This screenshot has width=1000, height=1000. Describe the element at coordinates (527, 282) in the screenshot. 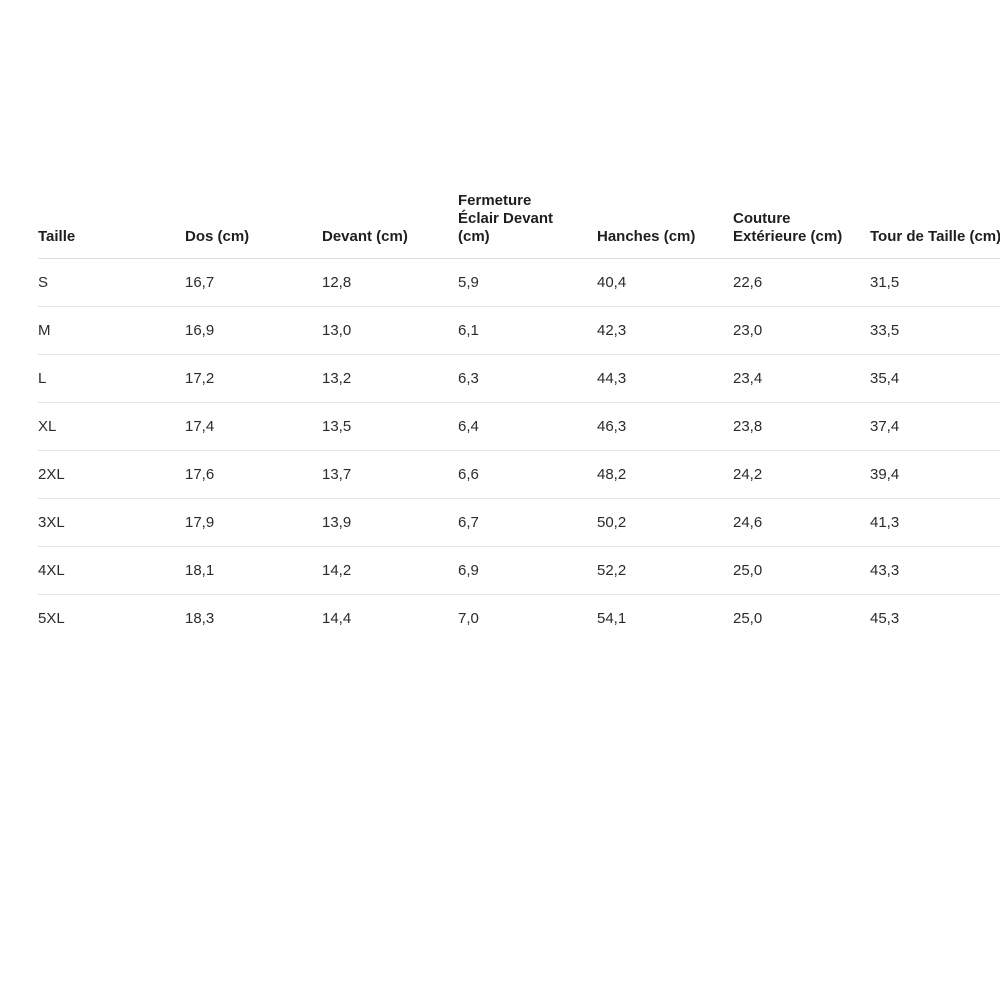

I see `measurement-value: 5,9` at that location.